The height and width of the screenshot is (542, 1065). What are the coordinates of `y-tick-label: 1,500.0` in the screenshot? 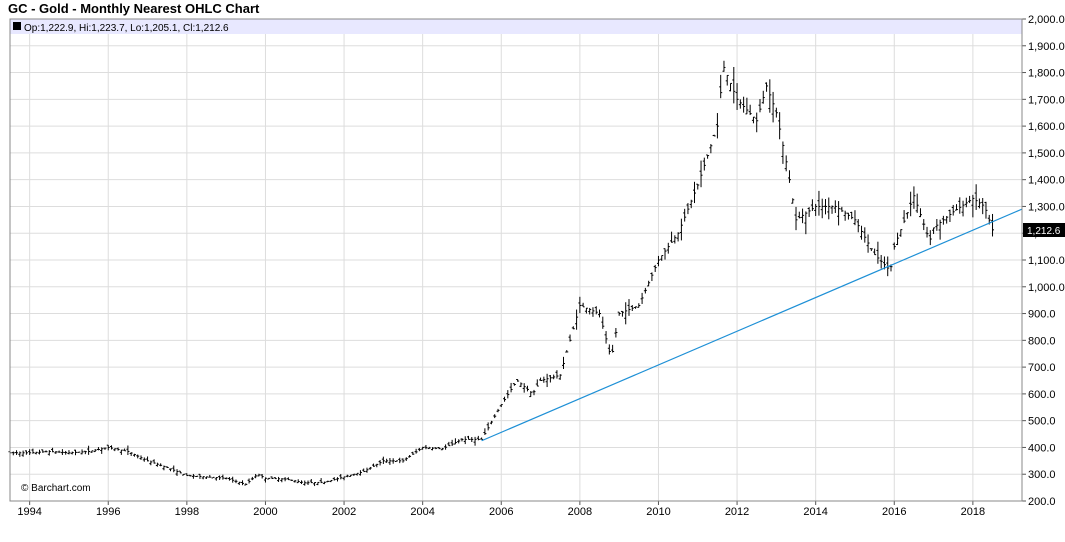 It's located at (1046, 154).